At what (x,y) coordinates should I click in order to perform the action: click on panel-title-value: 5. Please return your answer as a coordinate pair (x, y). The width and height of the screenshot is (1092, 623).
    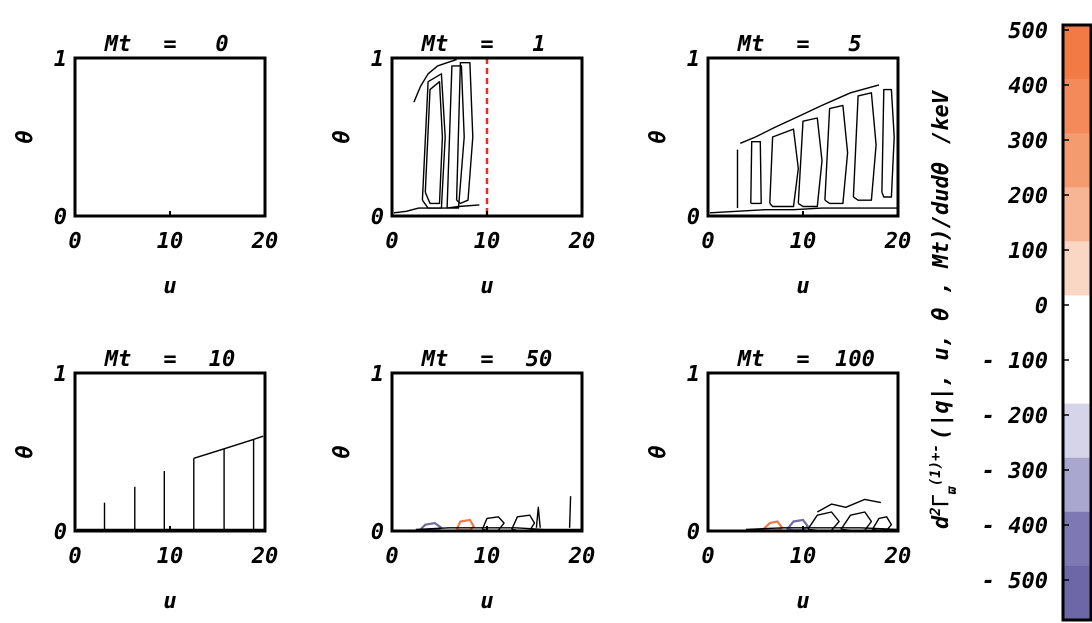
    Looking at the image, I should click on (854, 44).